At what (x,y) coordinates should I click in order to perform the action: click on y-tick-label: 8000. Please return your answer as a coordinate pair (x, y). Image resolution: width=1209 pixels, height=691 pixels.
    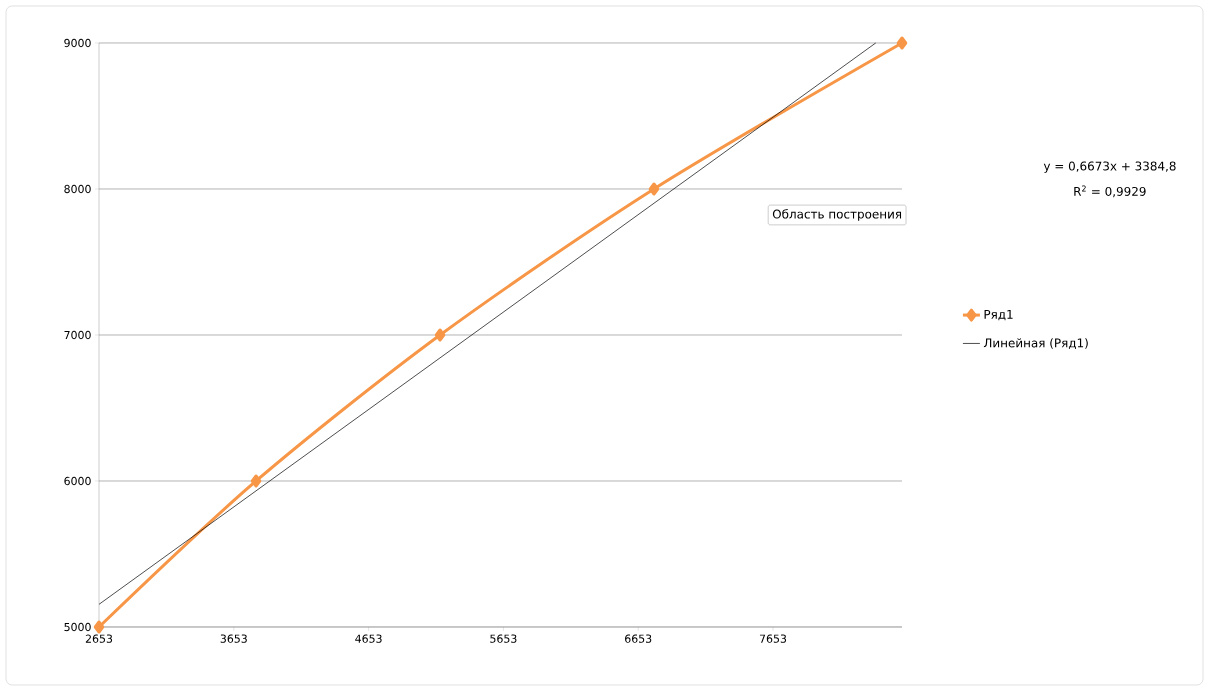
    Looking at the image, I should click on (77, 189).